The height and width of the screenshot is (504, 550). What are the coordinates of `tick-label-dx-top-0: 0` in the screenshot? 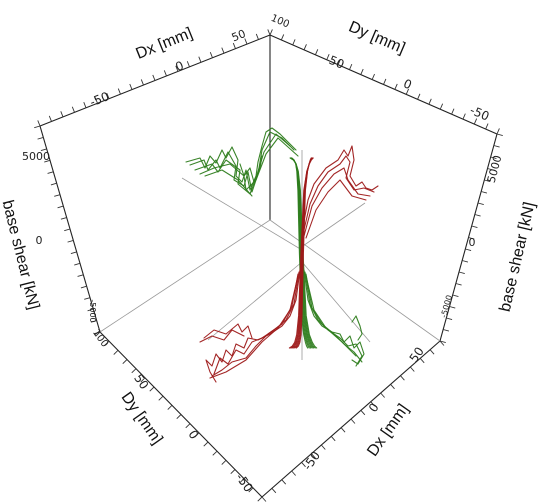 It's located at (179, 66).